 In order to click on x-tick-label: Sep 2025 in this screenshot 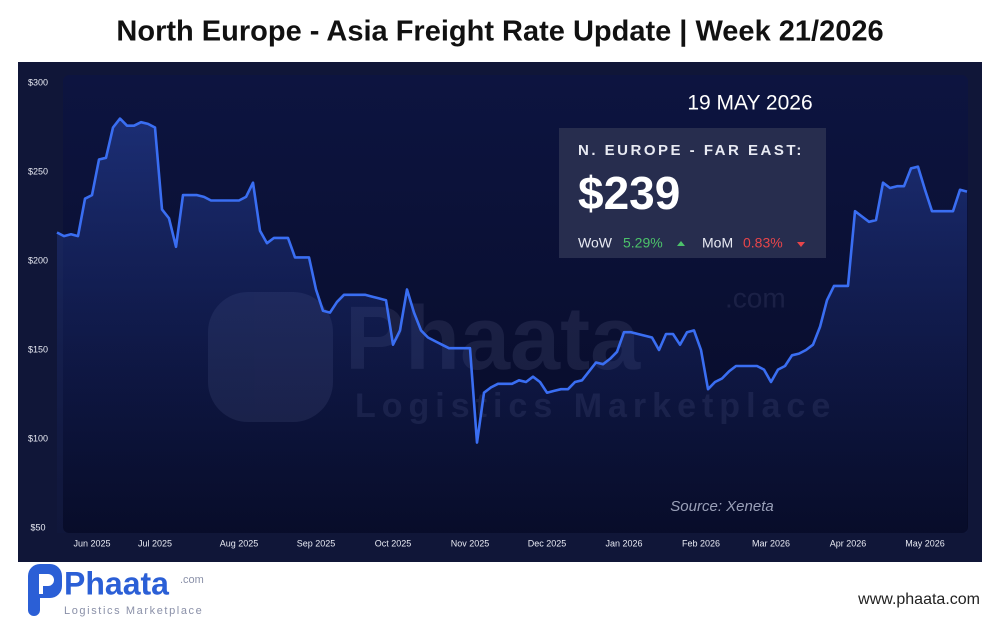, I will do `click(316, 543)`.